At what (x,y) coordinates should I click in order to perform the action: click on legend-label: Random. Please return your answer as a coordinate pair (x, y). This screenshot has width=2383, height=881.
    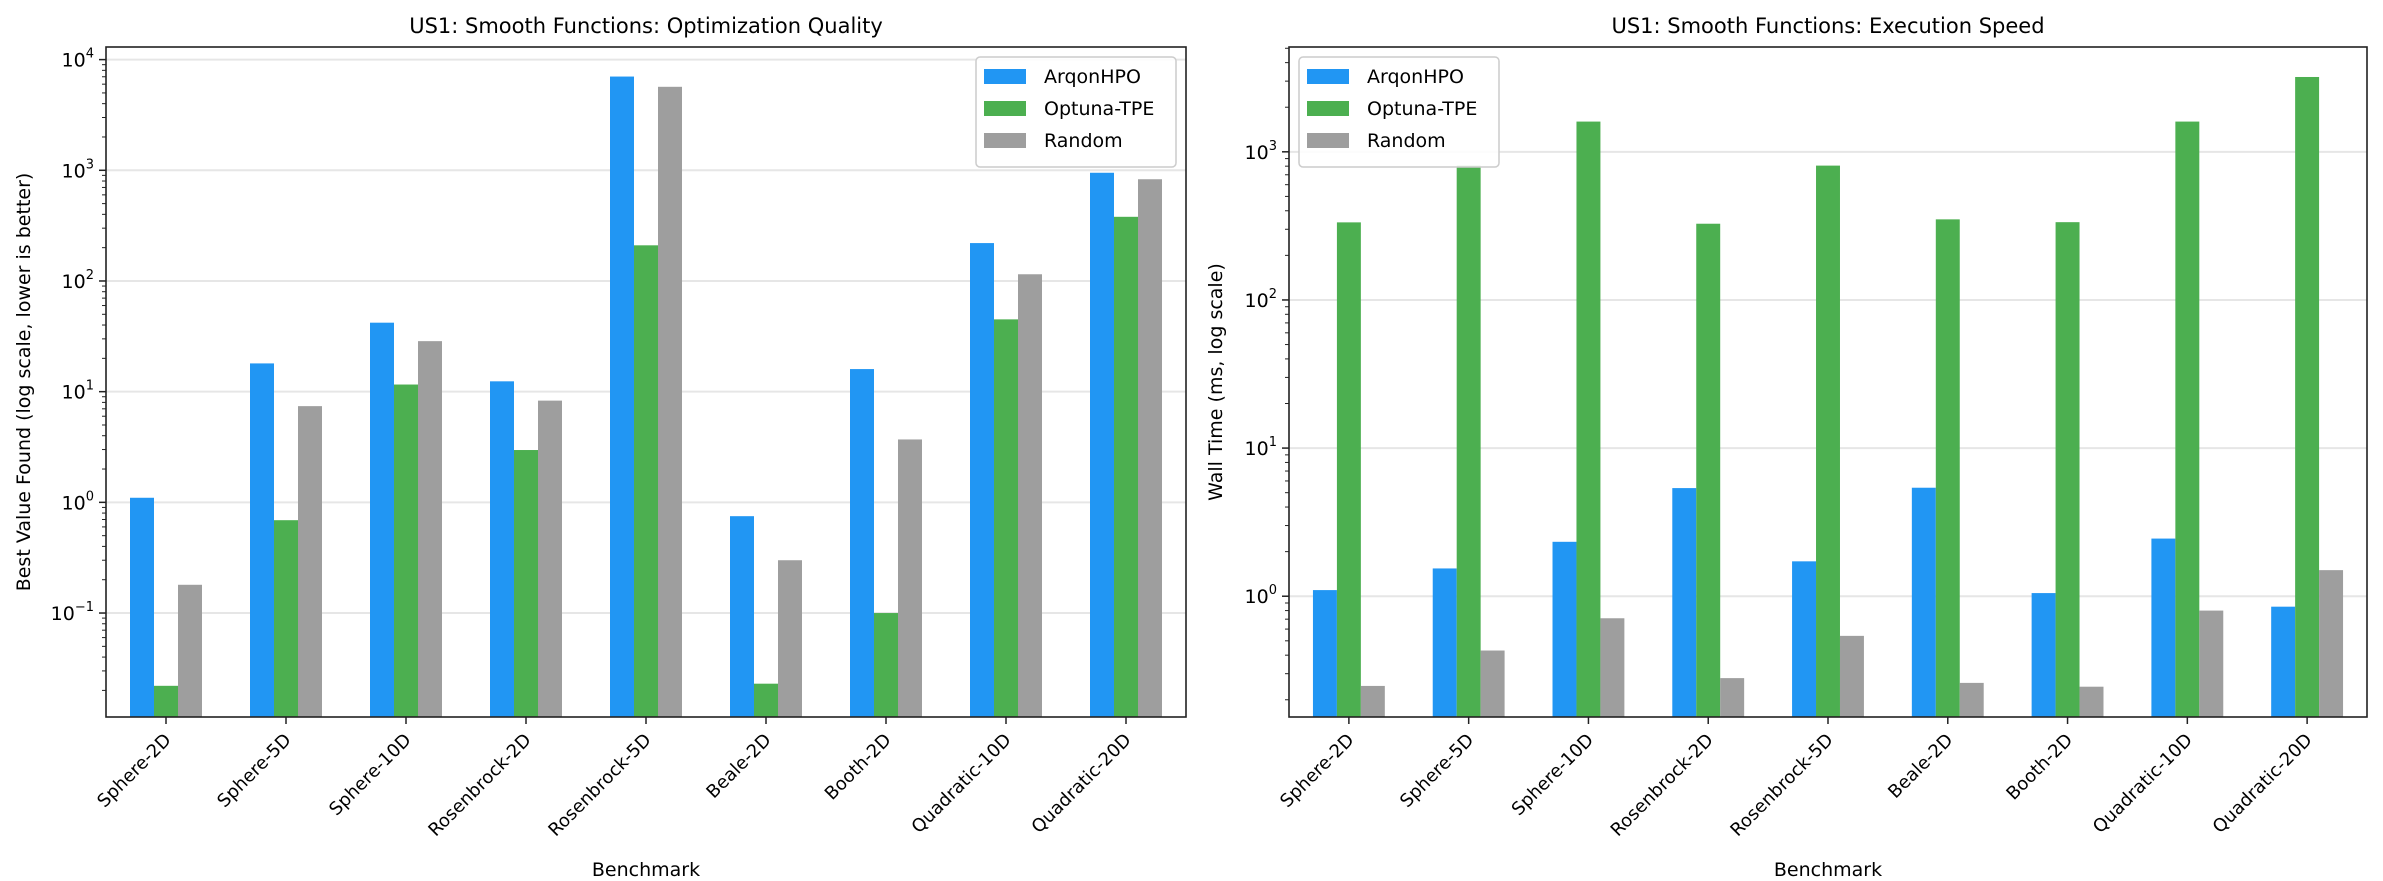
    Looking at the image, I should click on (1083, 141).